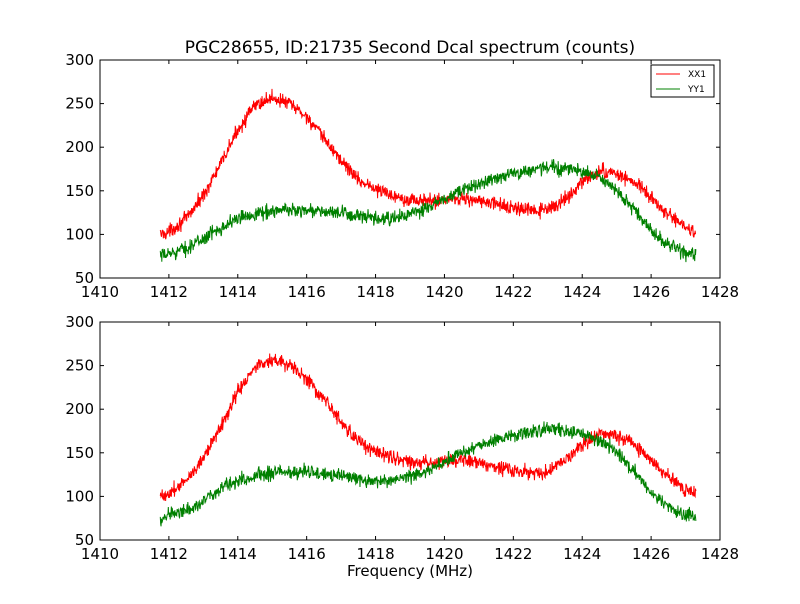  Describe the element at coordinates (79, 191) in the screenshot. I see `top-y-tick-label: 150` at that location.